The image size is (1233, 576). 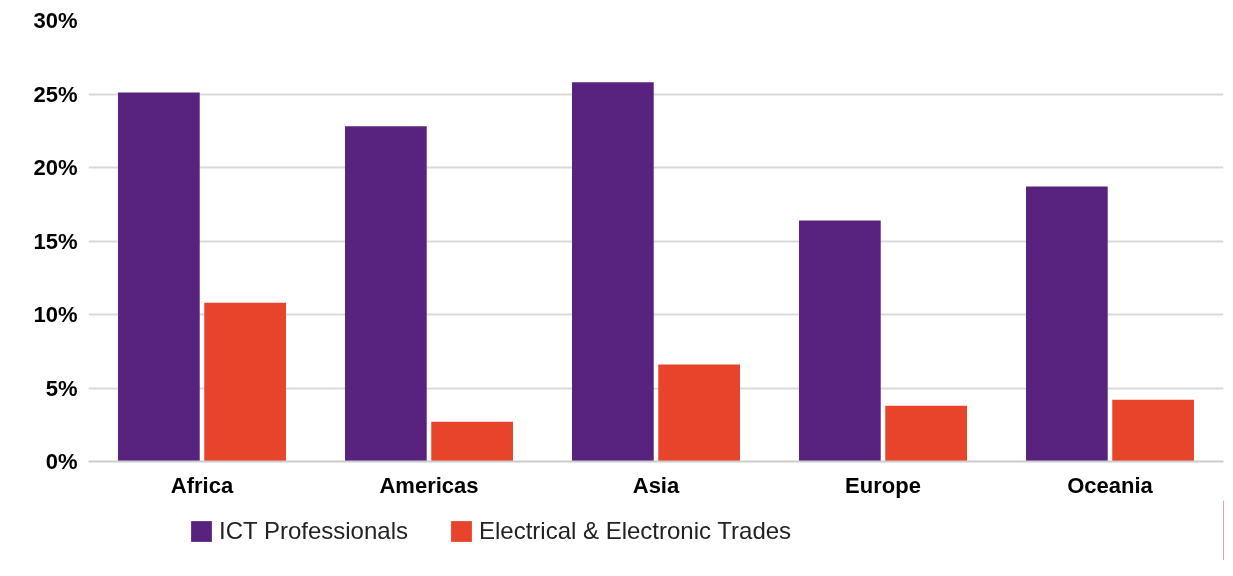 I want to click on y-tick-label: 10%, so click(x=55, y=314).